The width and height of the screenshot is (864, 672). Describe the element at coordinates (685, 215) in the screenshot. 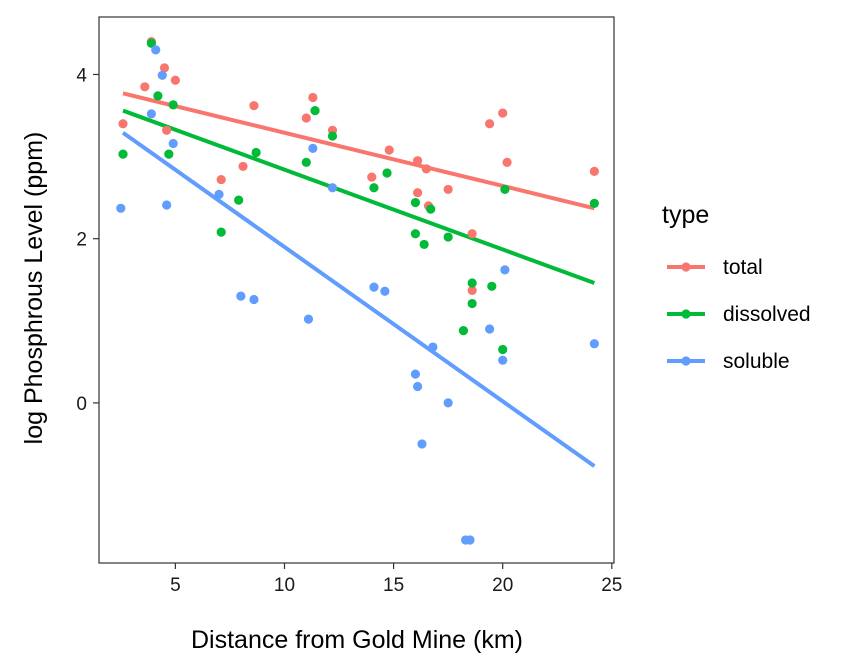

I see `legend-title: type` at that location.